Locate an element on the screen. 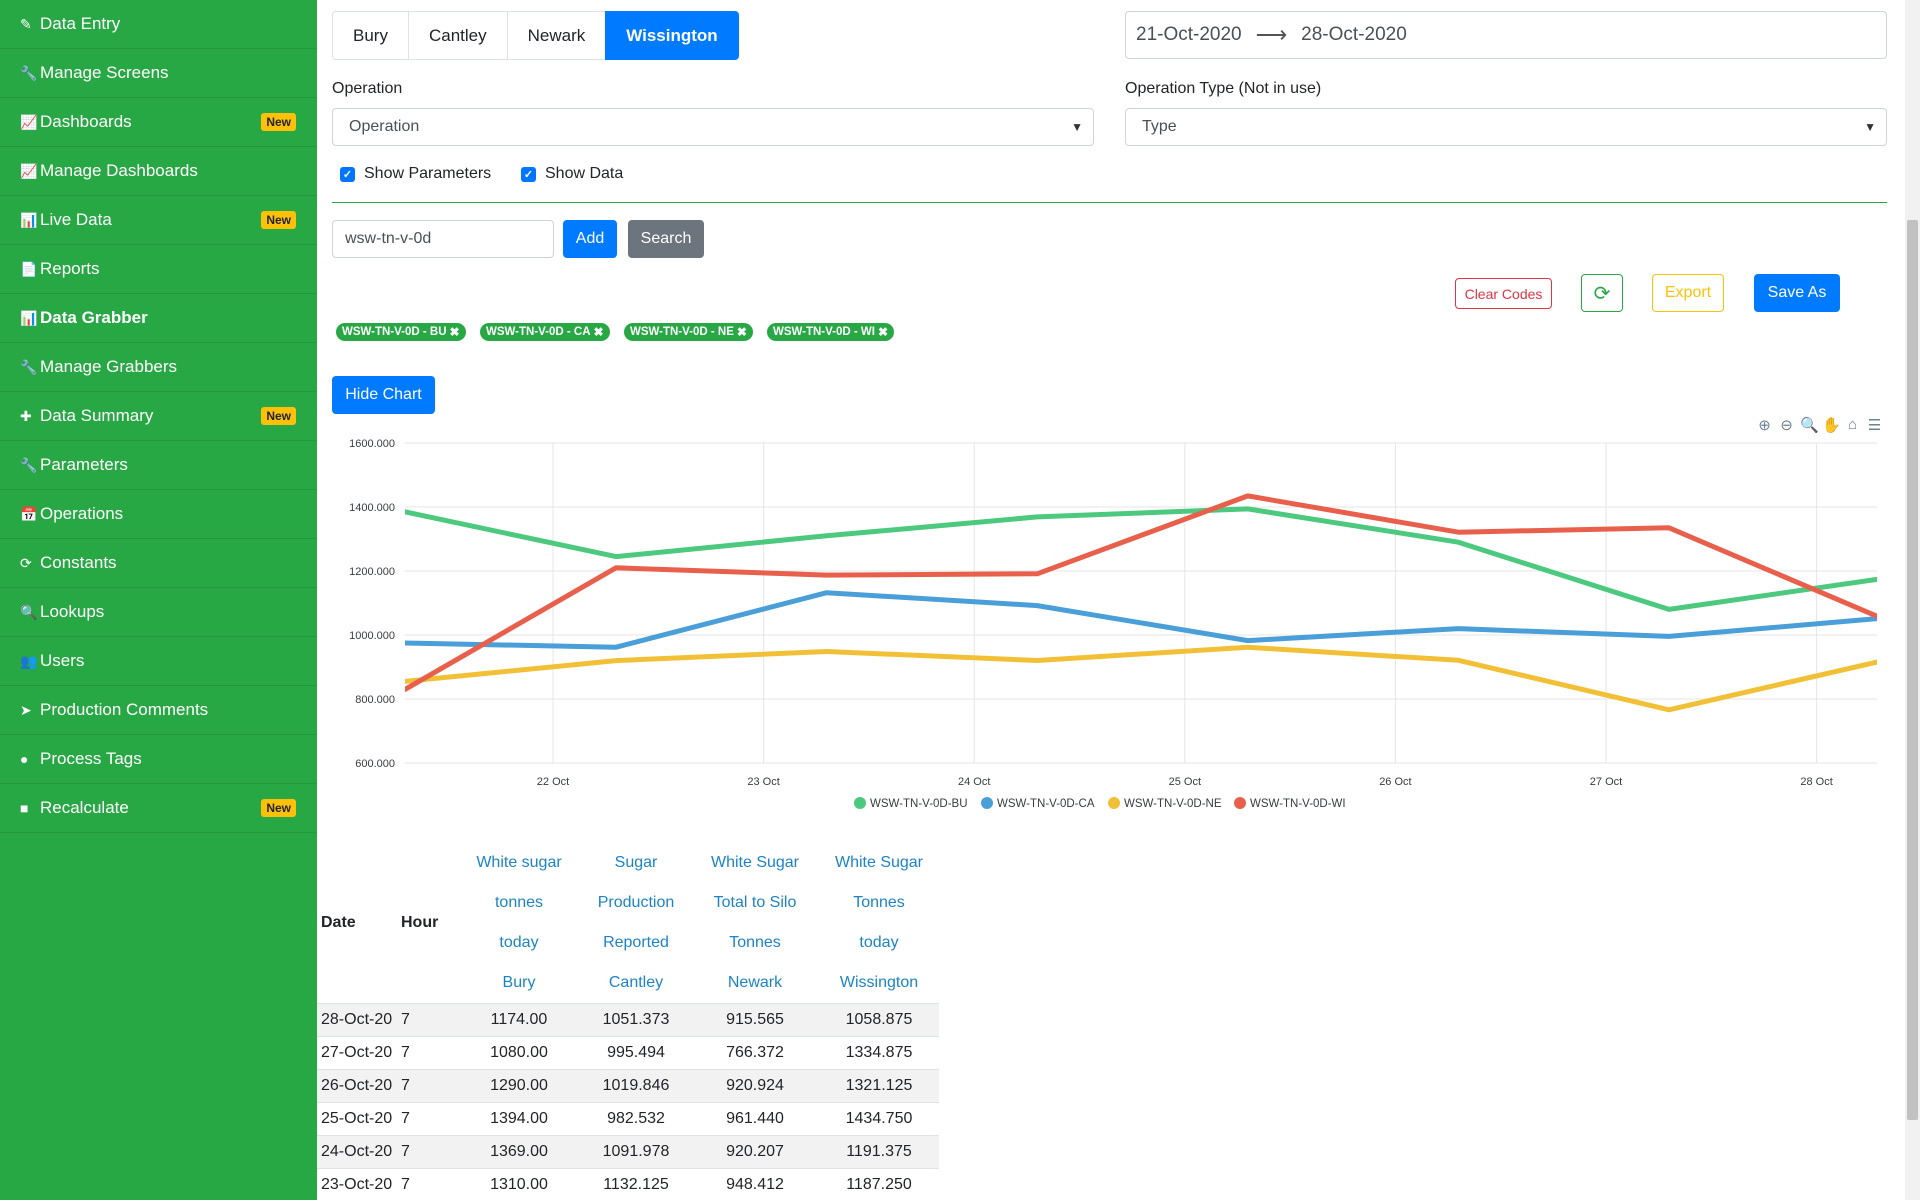  table-cell: 982.532 is located at coordinates (636, 1119).